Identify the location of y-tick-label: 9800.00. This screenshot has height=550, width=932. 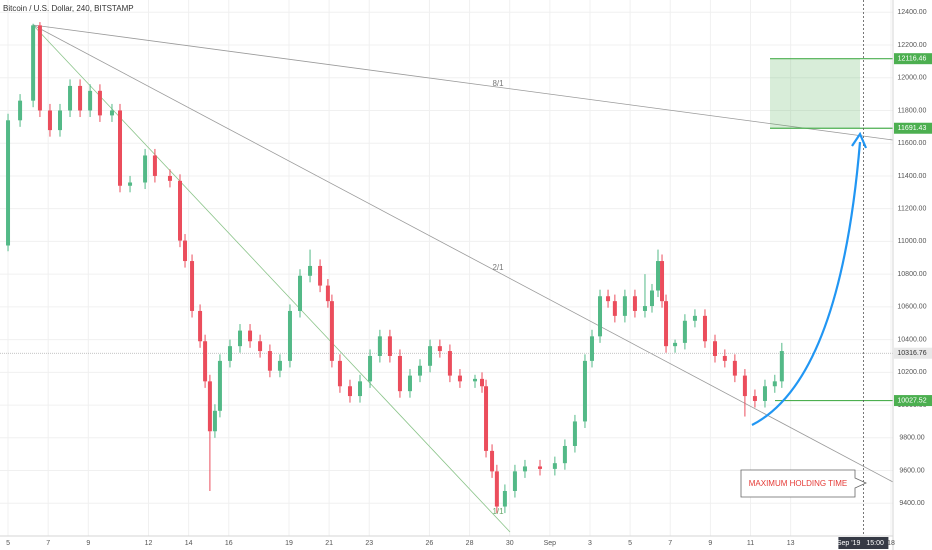
(911, 438).